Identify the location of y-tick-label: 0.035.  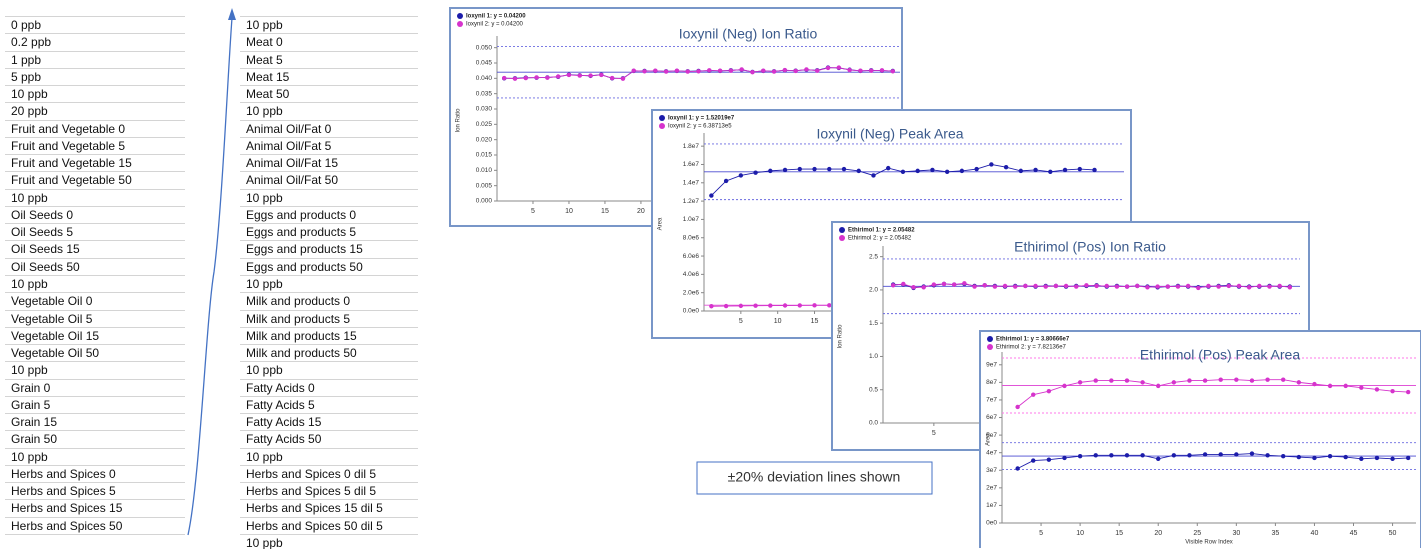
(484, 93).